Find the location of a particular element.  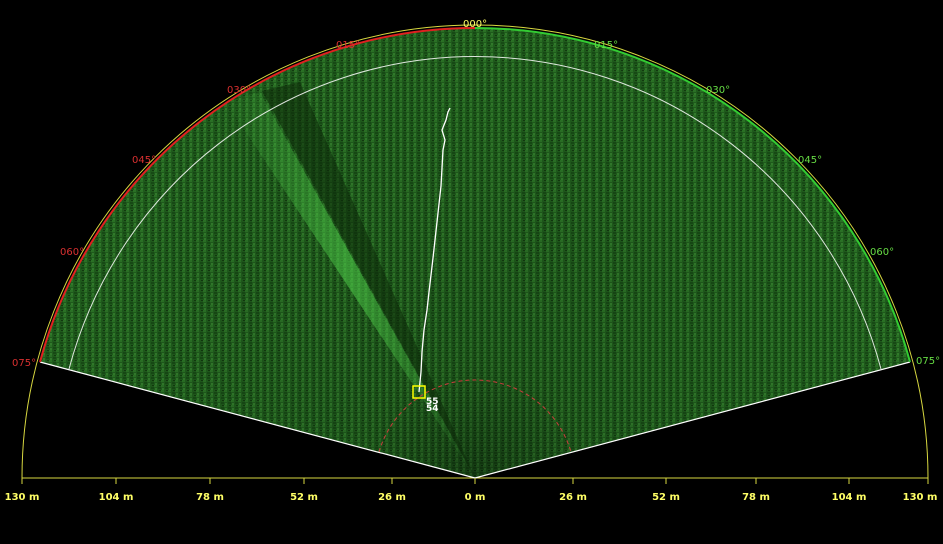

bearing-label-stbd-015: 015° is located at coordinates (606, 45).